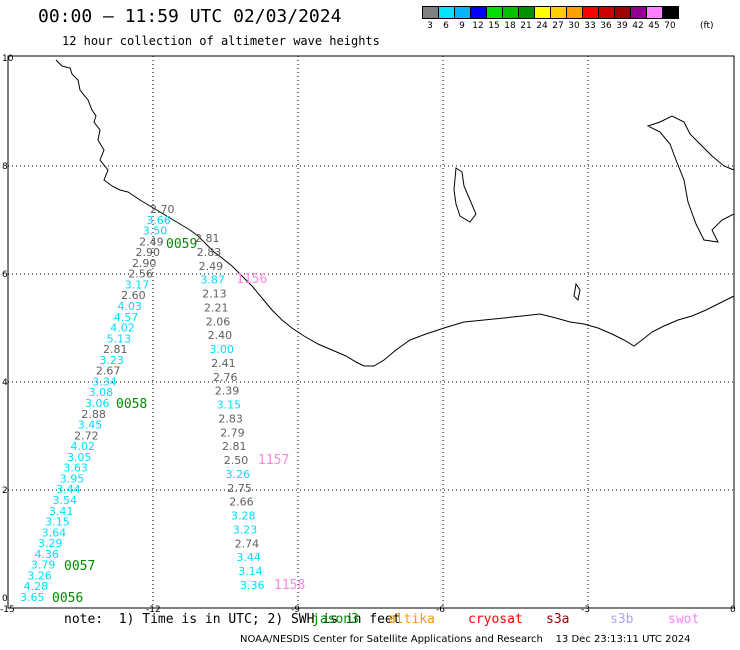  What do you see at coordinates (158, 220) in the screenshot?
I see `swh-value: 3.66` at bounding box center [158, 220].